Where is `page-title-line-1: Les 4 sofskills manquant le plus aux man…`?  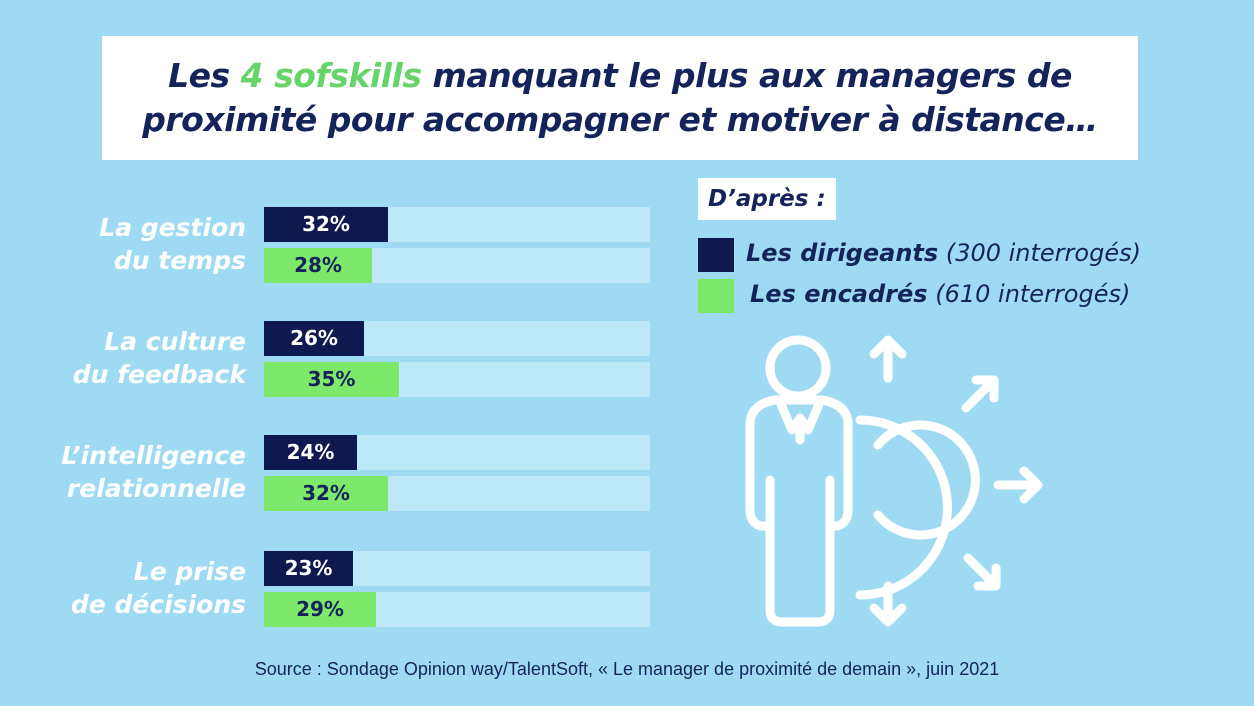
page-title-line-1: Les 4 sofskills manquant le plus aux man… is located at coordinates (620, 76).